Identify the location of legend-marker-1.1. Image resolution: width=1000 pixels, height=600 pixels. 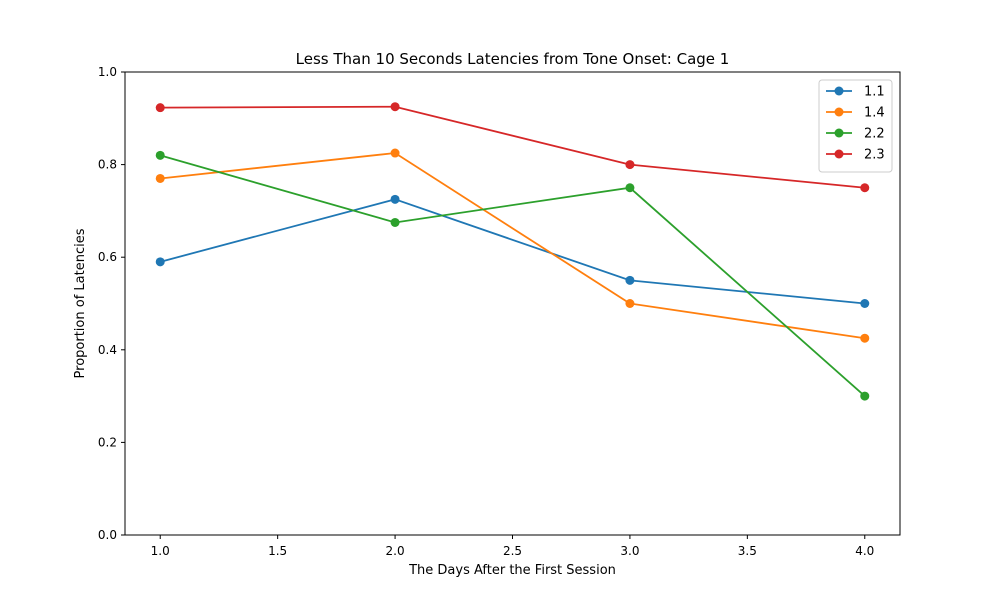
(839, 91).